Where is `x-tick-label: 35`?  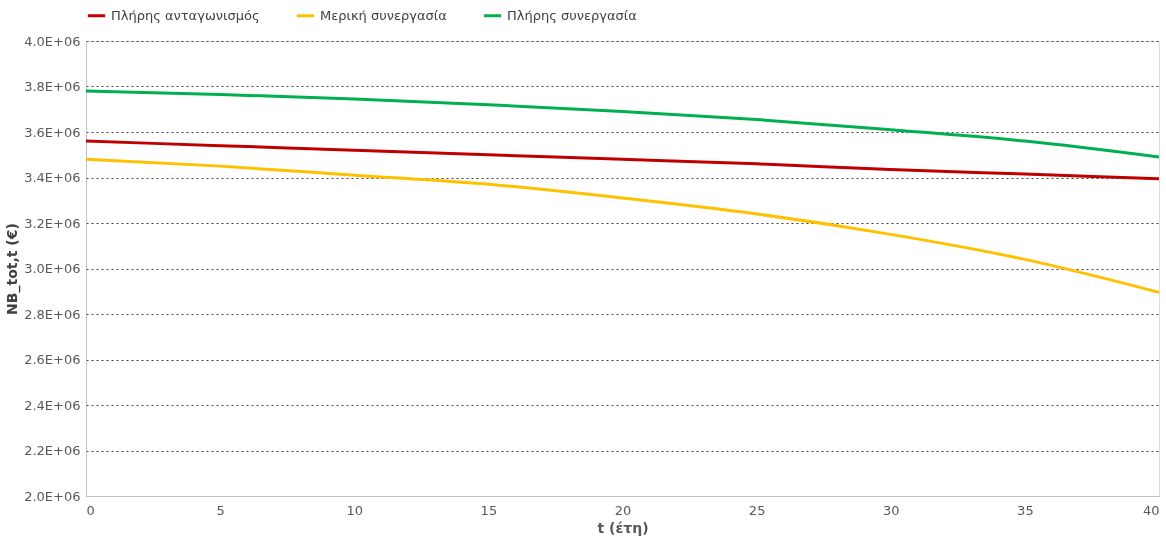
x-tick-label: 35 is located at coordinates (1025, 510).